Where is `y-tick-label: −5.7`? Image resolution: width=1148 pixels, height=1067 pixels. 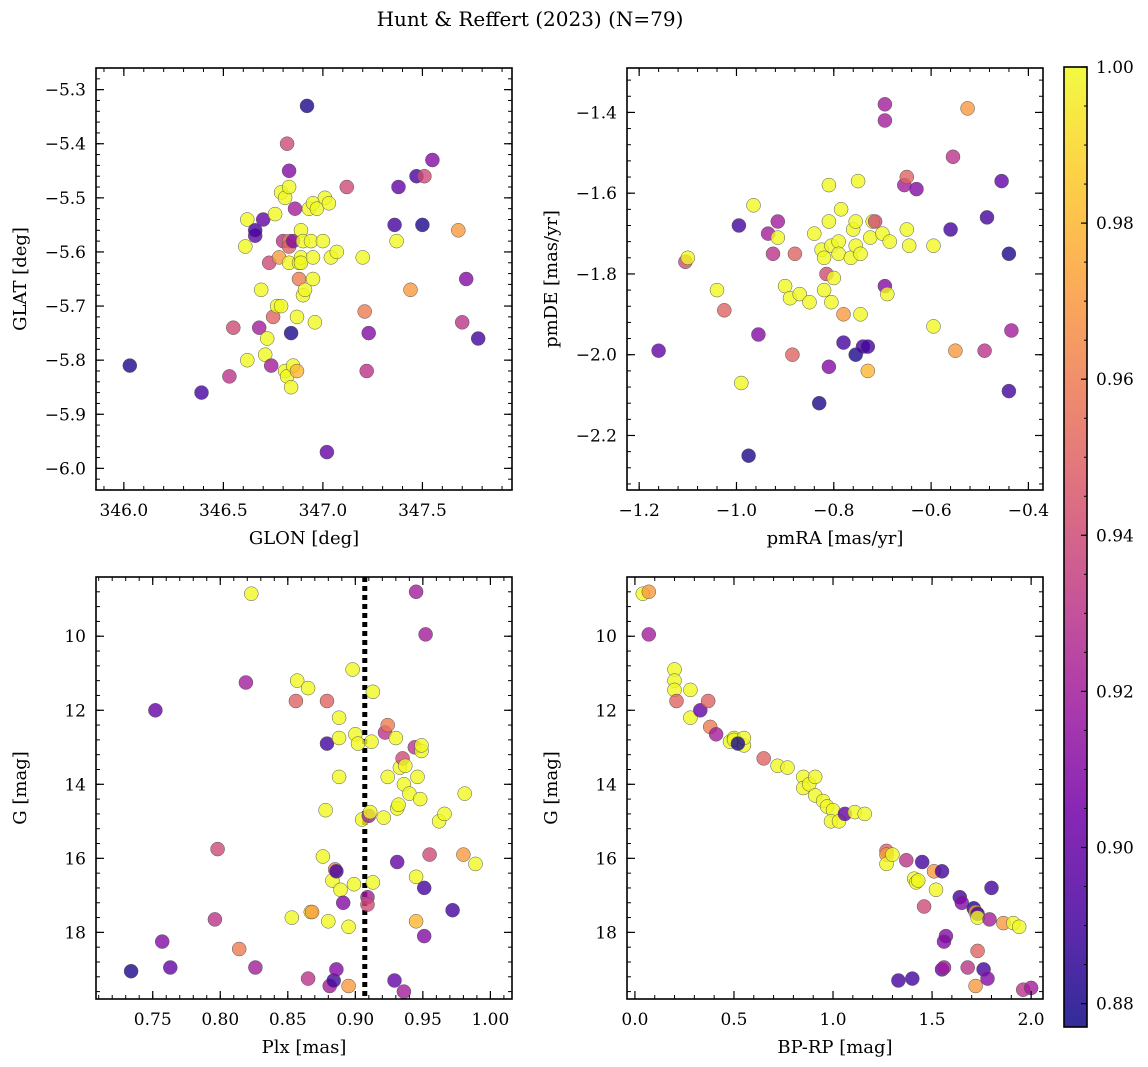
y-tick-label: −5.7 is located at coordinates (65, 307).